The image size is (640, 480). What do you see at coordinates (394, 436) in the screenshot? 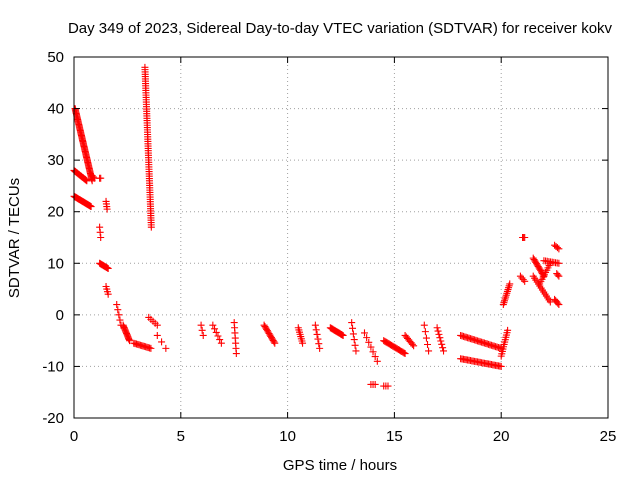
I see `x-tick-label: 15` at bounding box center [394, 436].